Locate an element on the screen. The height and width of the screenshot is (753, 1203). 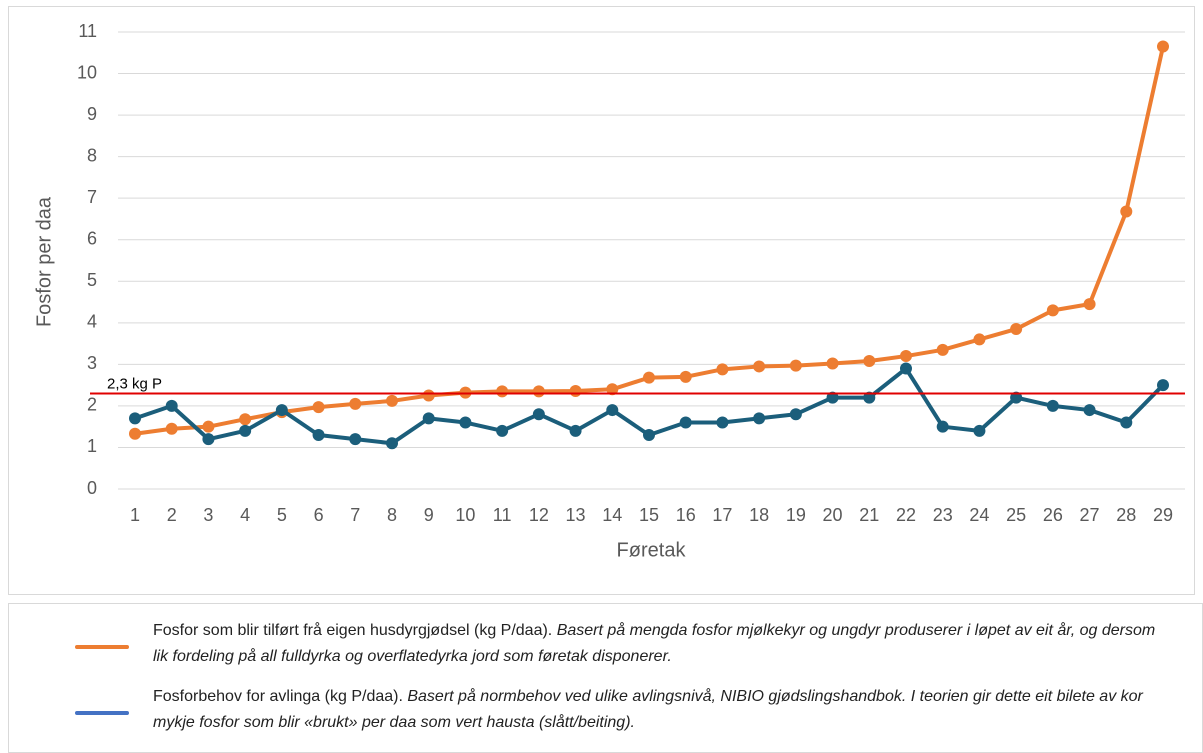
x-tick-label: 2 is located at coordinates (172, 515).